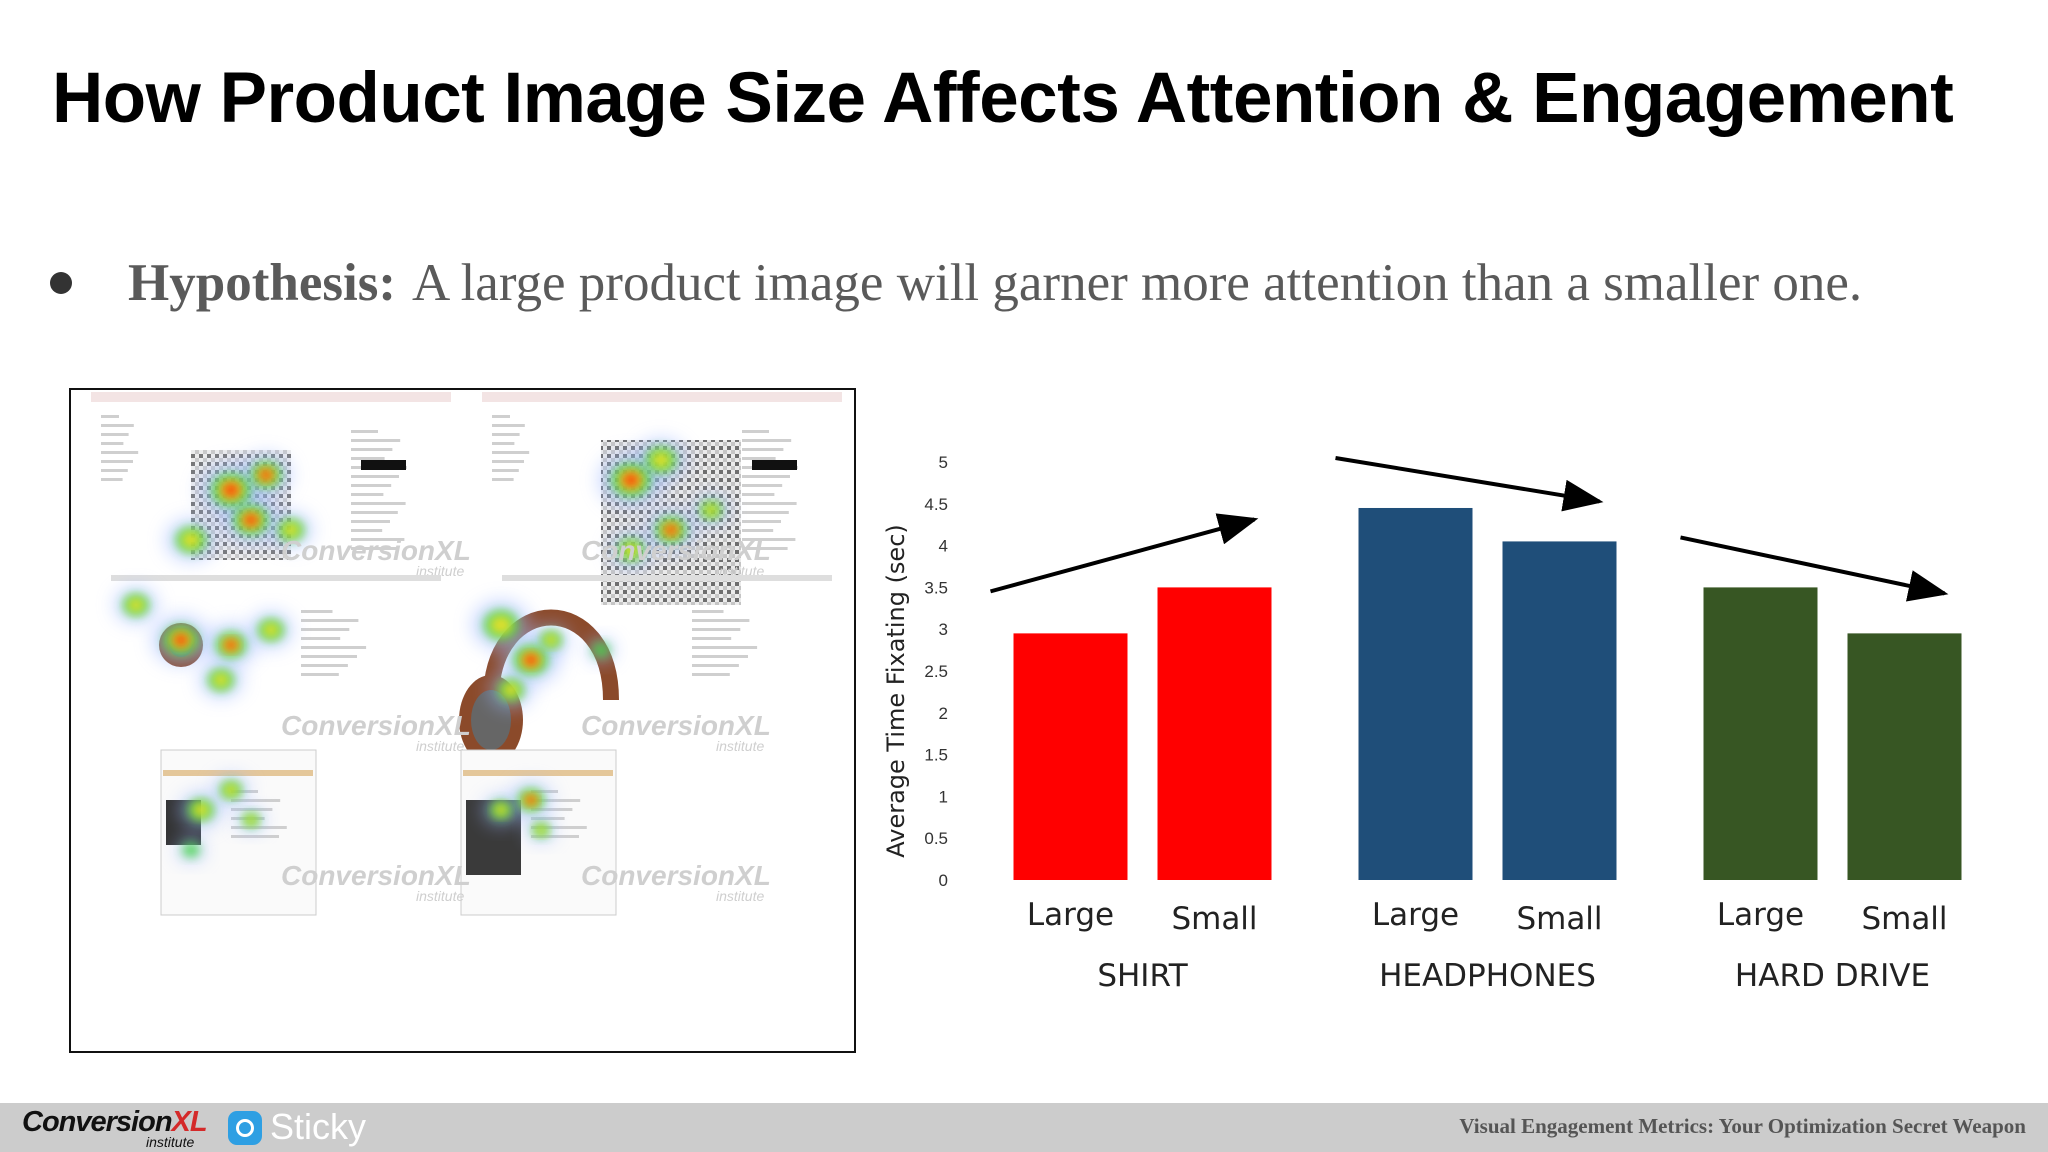 This screenshot has height=1152, width=2048. I want to click on y-tick-label: 2, so click(943, 713).